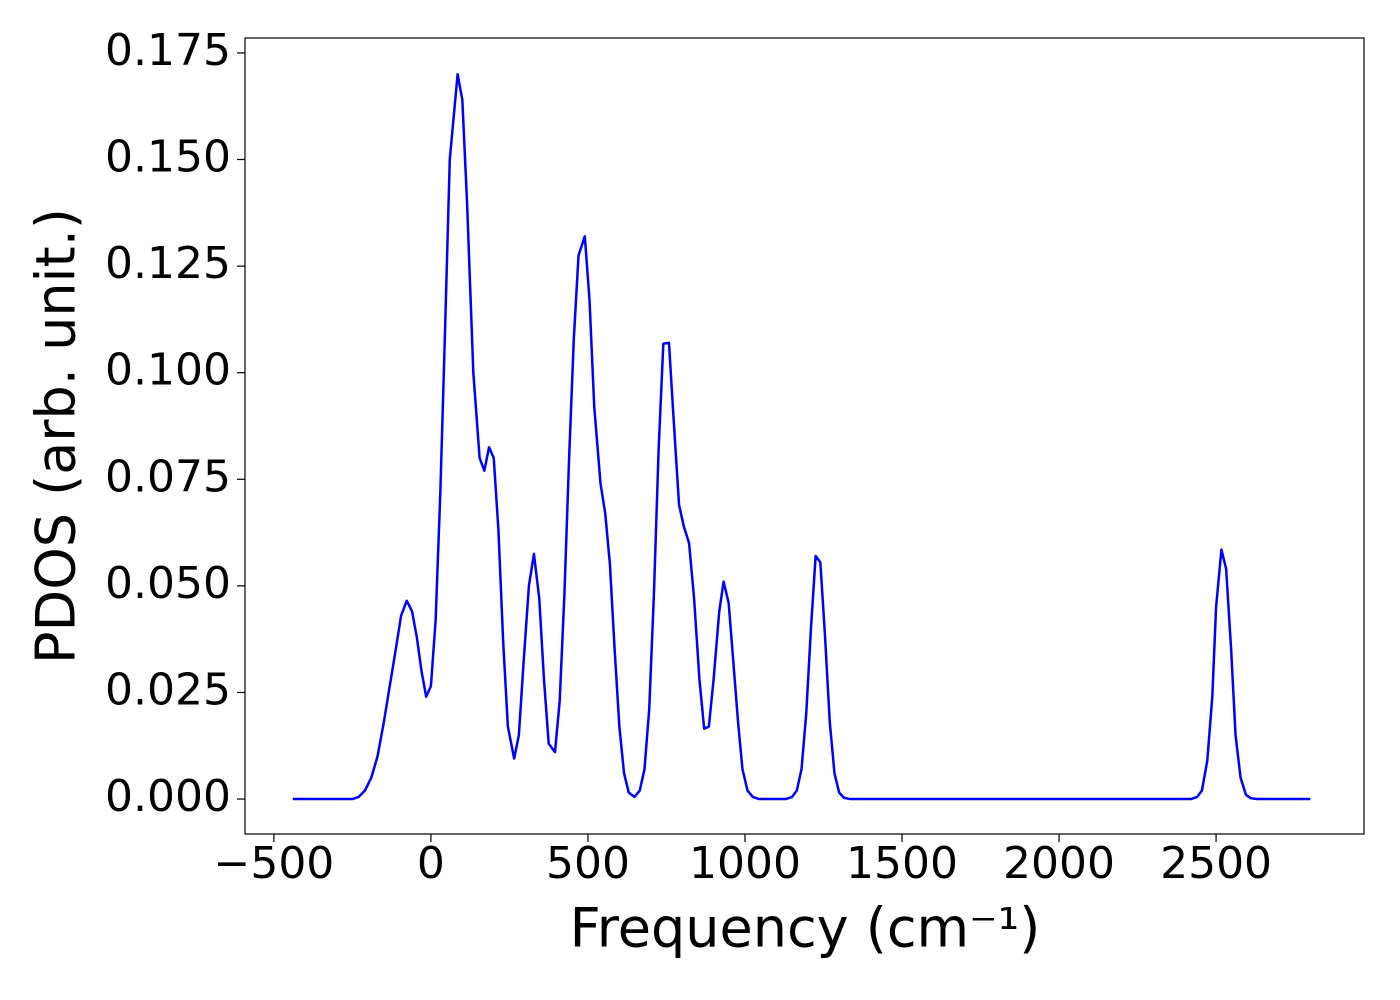  Describe the element at coordinates (56, 436) in the screenshot. I see `y-axis-label: PDOS (arb. unit.)` at that location.